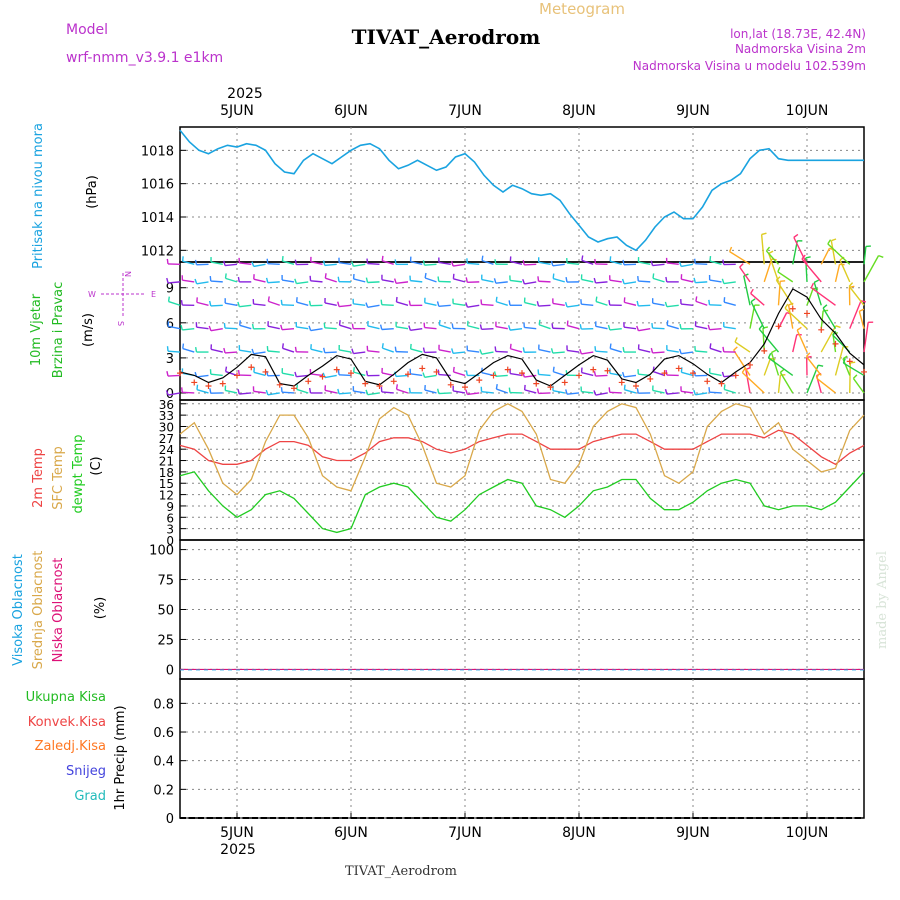 The height and width of the screenshot is (900, 900). What do you see at coordinates (166, 484) in the screenshot?
I see `ytick-label: 15` at bounding box center [166, 484].